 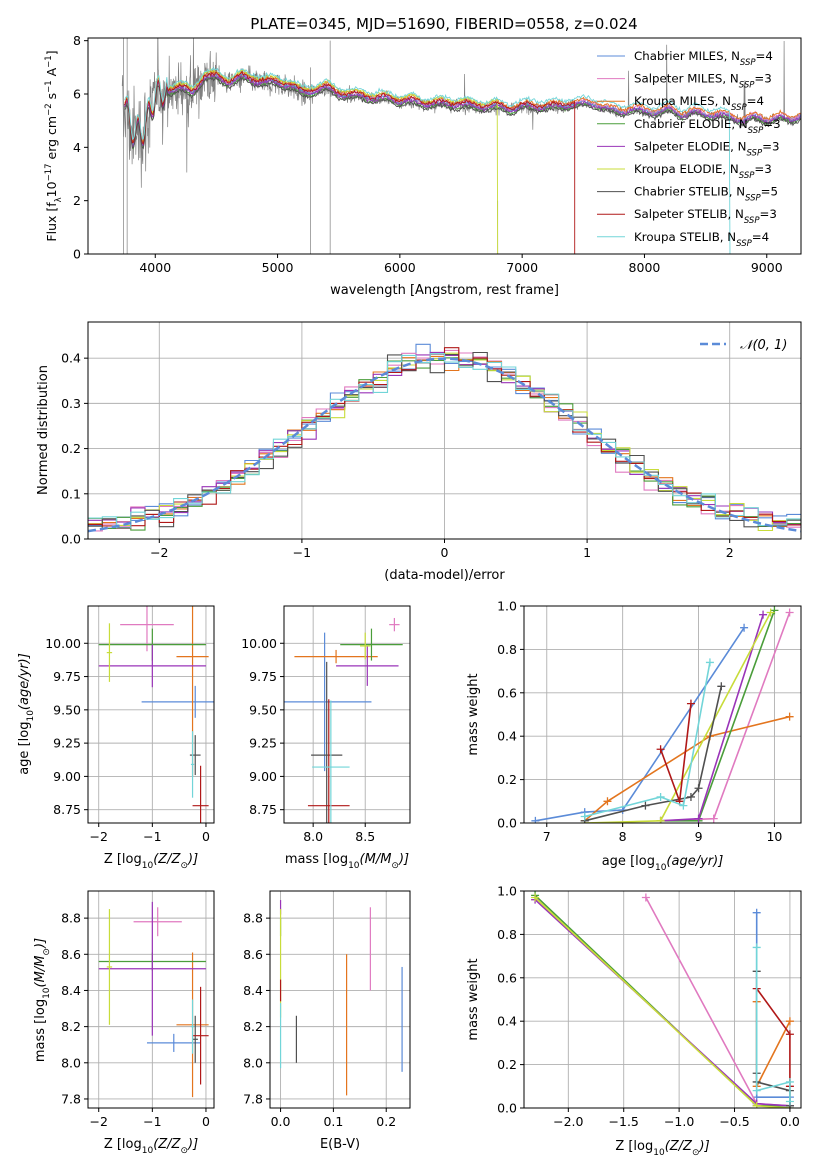 I want to click on tick-label-x: 8.0, so click(x=313, y=836).